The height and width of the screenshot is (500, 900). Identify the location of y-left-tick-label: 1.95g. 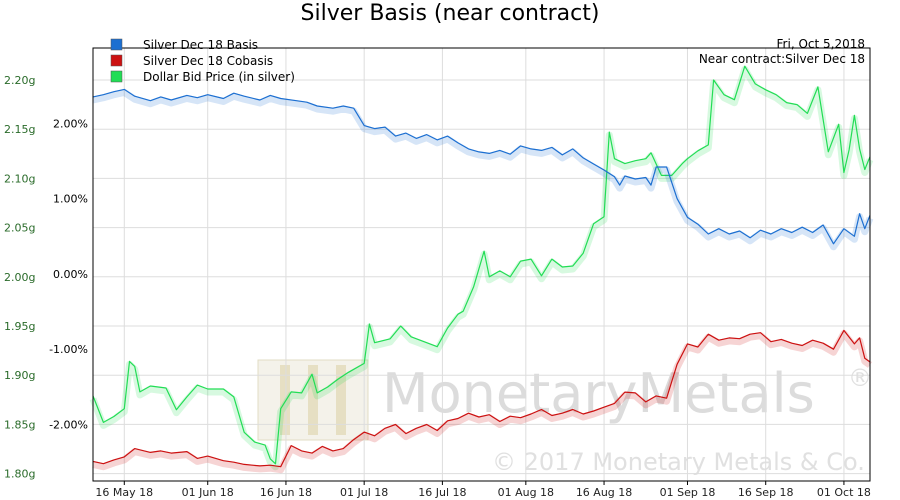
(19, 326).